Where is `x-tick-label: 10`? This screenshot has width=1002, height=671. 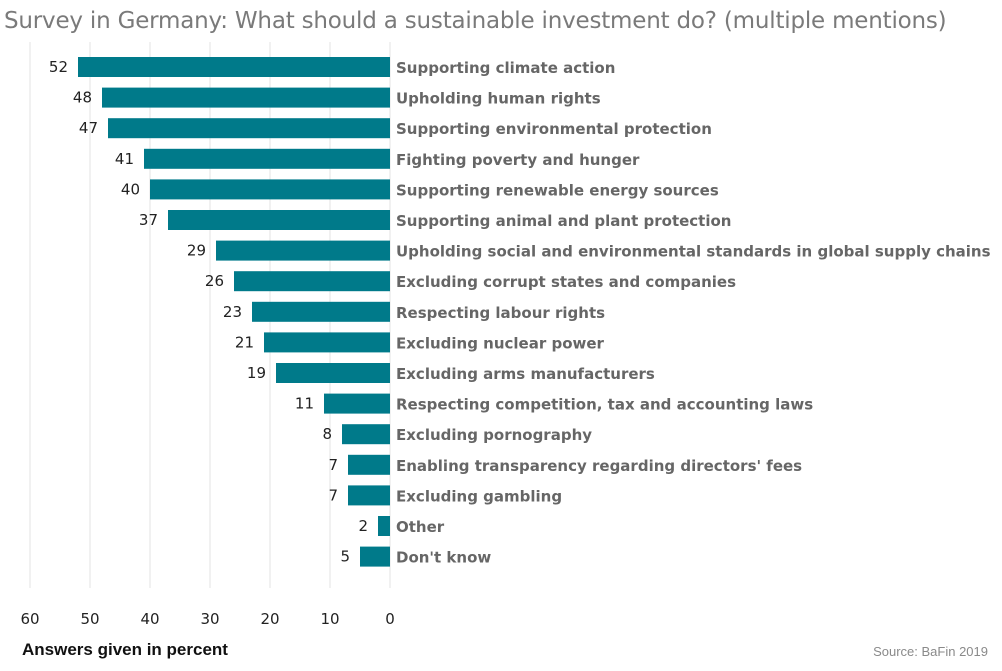 x-tick-label: 10 is located at coordinates (329, 619).